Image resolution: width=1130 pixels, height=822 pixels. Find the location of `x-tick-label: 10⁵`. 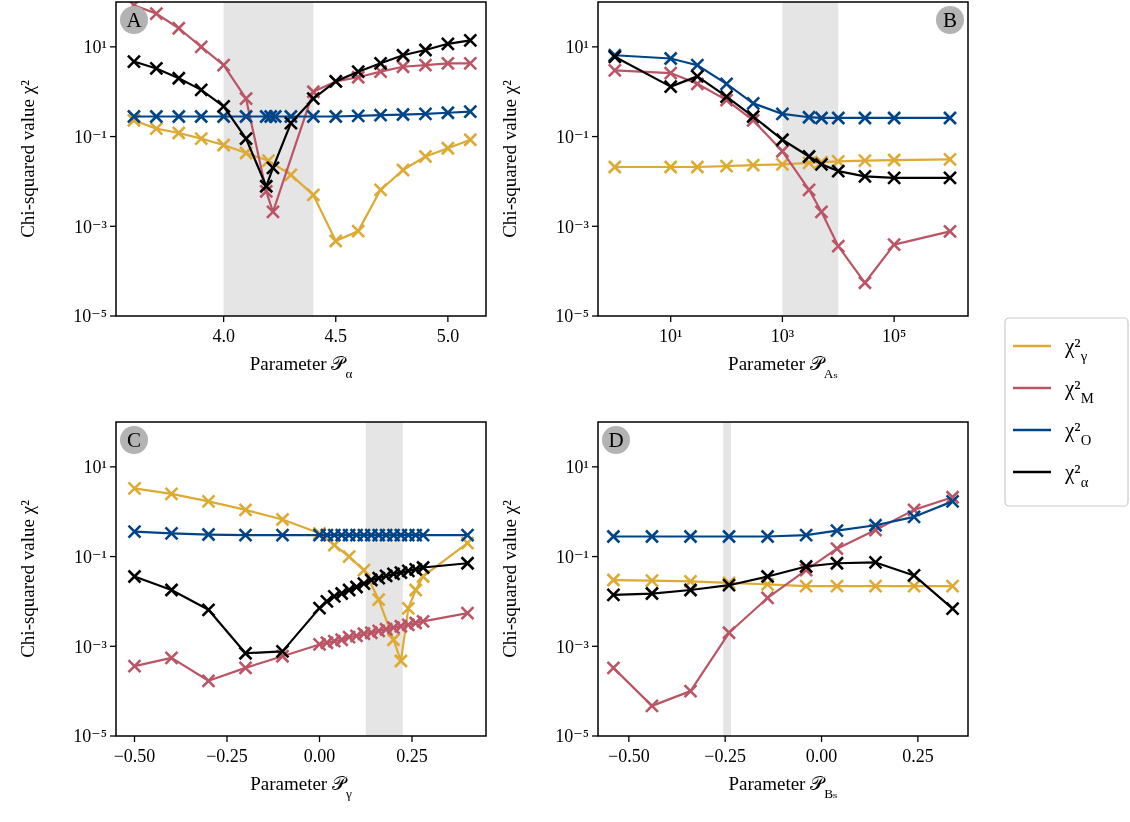

x-tick-label: 10⁵ is located at coordinates (894, 336).